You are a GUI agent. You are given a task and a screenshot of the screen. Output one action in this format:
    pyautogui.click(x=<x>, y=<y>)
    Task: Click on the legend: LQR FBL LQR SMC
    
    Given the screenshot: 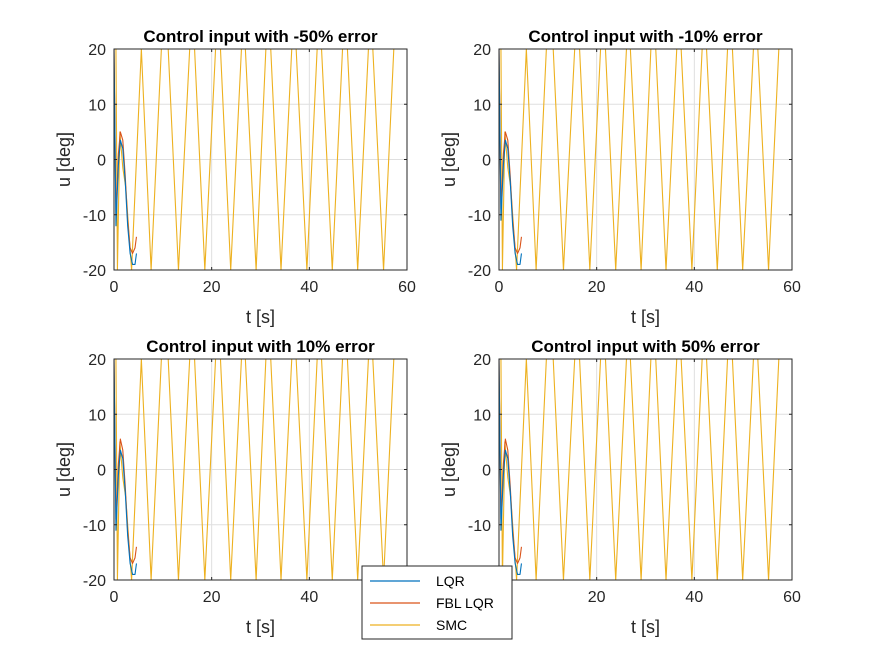 What is the action you would take?
    pyautogui.click(x=437, y=602)
    